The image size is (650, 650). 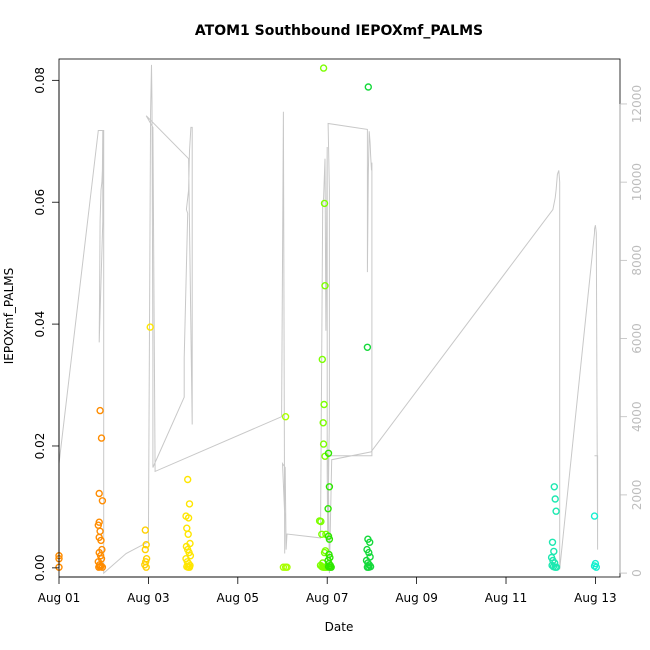 I want to click on x-tick-label: Aug 11, so click(x=506, y=598).